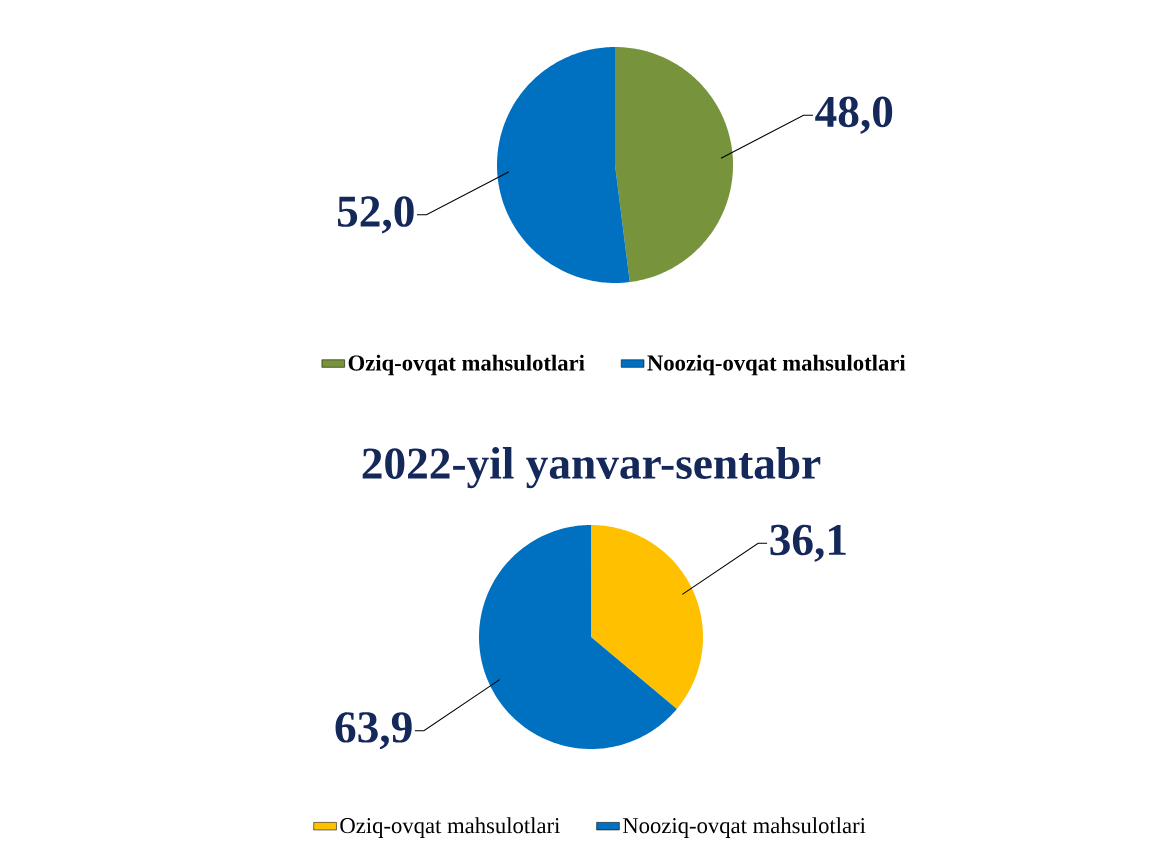 Image resolution: width=1166 pixels, height=858 pixels. Describe the element at coordinates (375, 215) in the screenshot. I see `data-label: 52,0` at that location.